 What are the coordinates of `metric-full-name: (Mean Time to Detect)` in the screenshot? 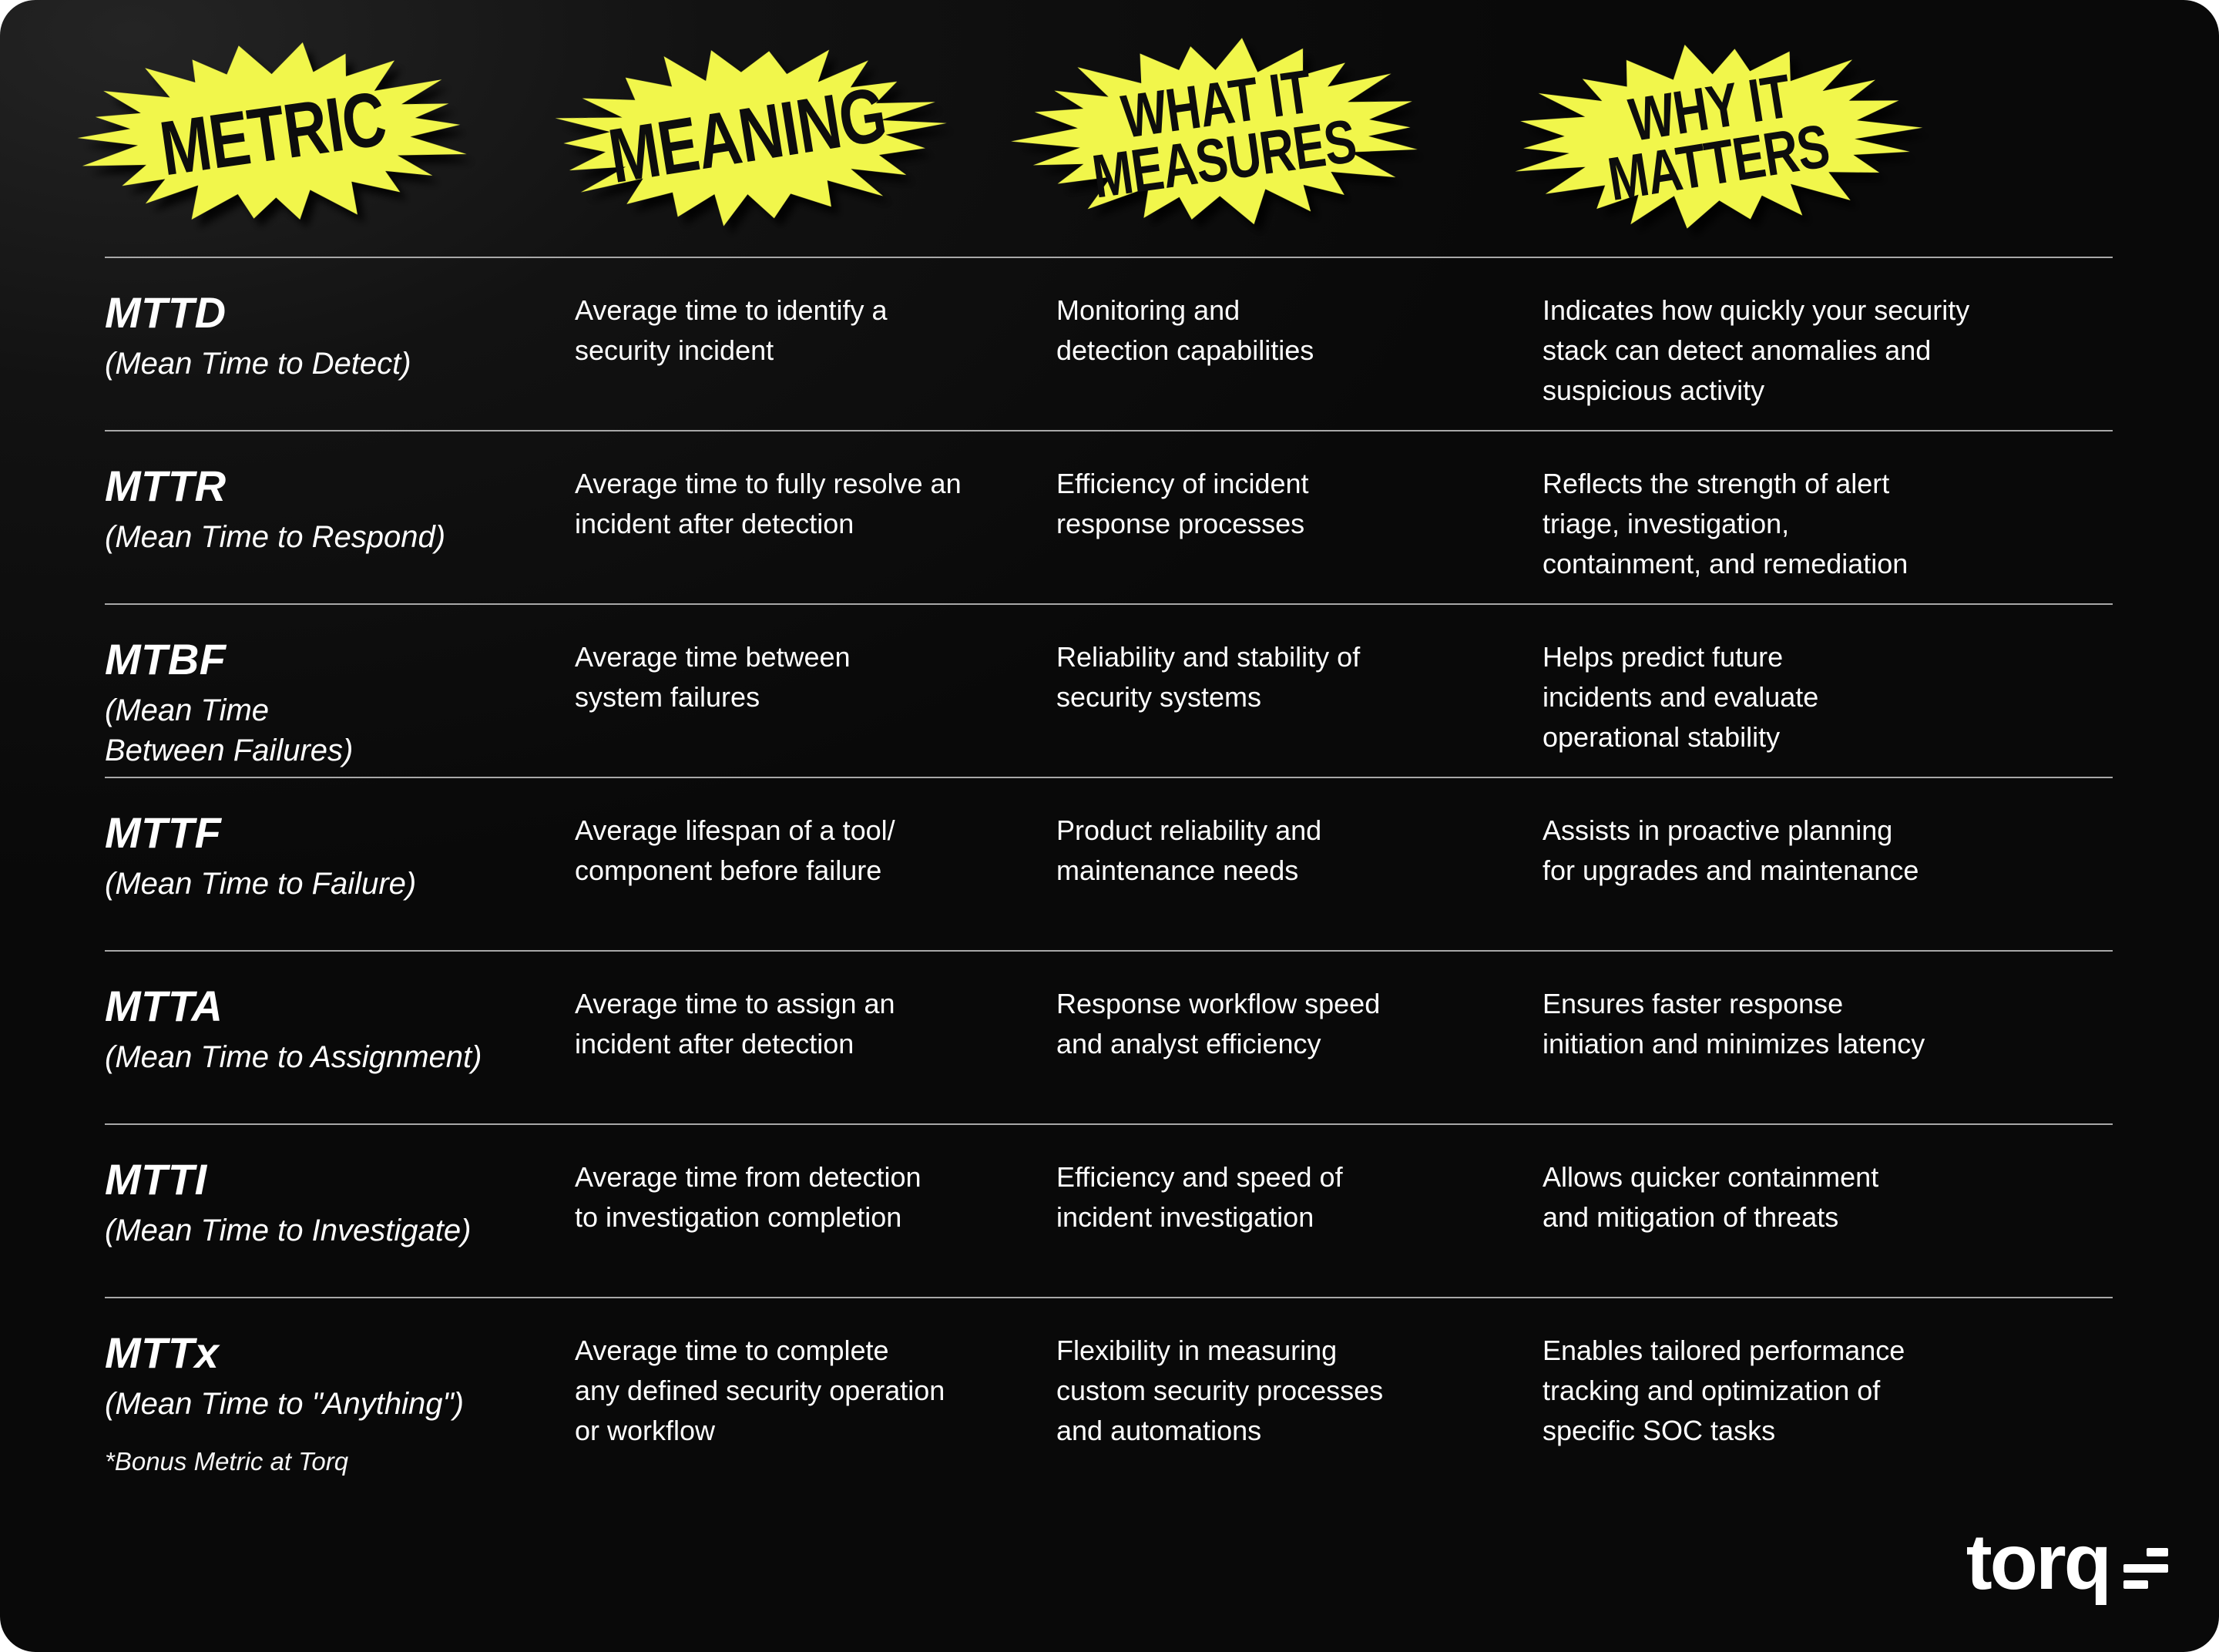 It's located at (258, 364).